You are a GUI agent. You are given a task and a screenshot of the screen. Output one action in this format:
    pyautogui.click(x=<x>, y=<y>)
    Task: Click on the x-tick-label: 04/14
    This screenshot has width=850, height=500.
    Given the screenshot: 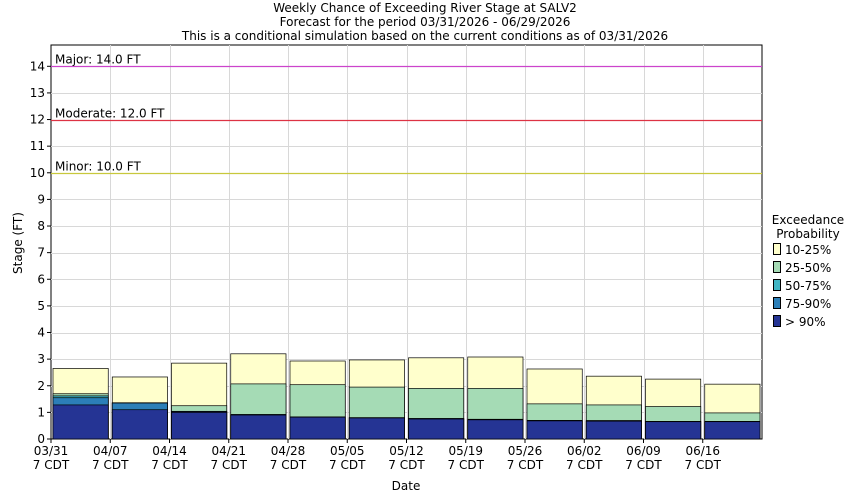 What is the action you would take?
    pyautogui.click(x=169, y=451)
    